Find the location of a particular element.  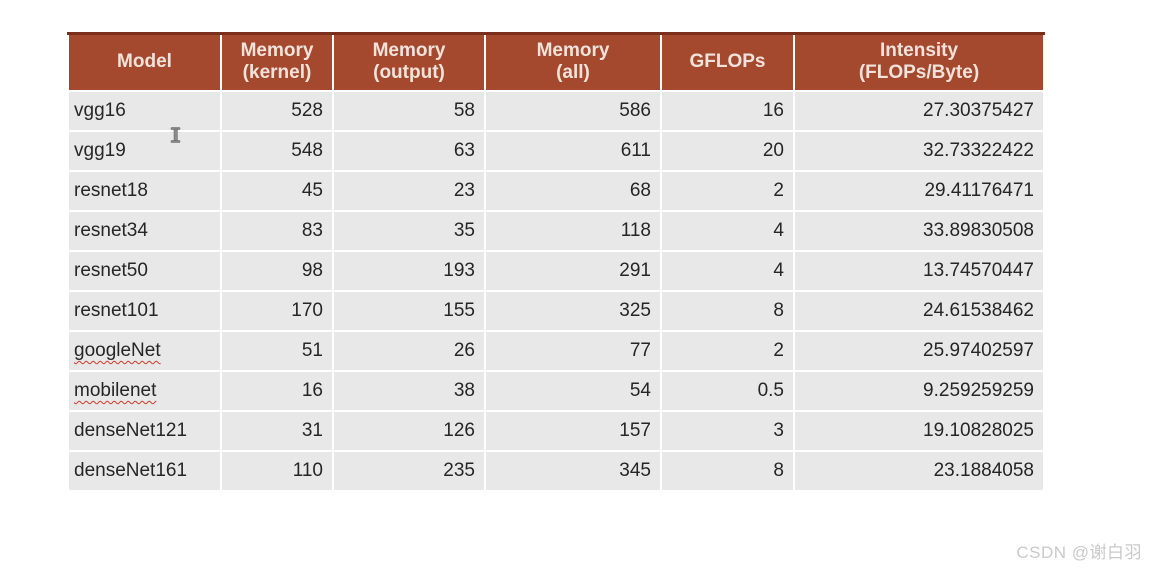

value-cell: 20 is located at coordinates (727, 151).